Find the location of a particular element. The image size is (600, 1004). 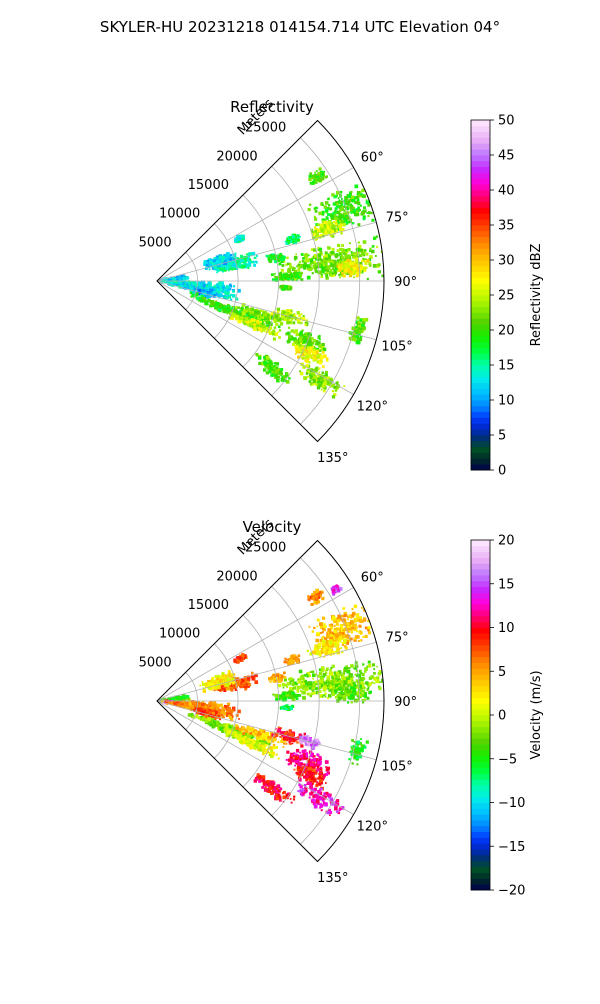

colorbar-tick-label: −5 is located at coordinates (507, 759).